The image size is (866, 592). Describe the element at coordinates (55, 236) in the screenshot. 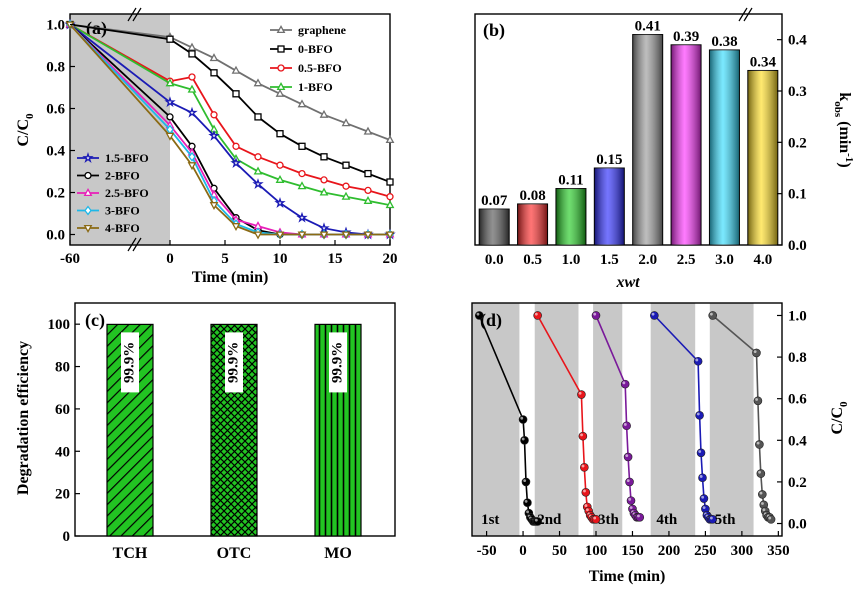

I see `y-tick-label-a: 0.0` at that location.